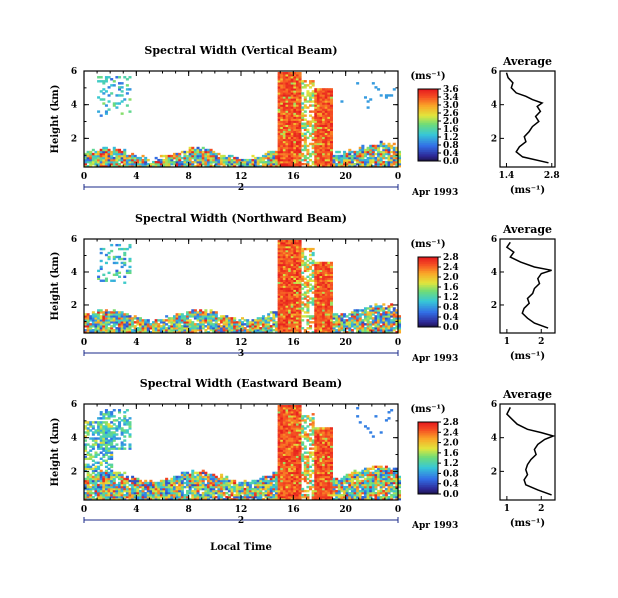  Describe the element at coordinates (55, 119) in the screenshot. I see `y-axis-label: Height (km)` at that location.